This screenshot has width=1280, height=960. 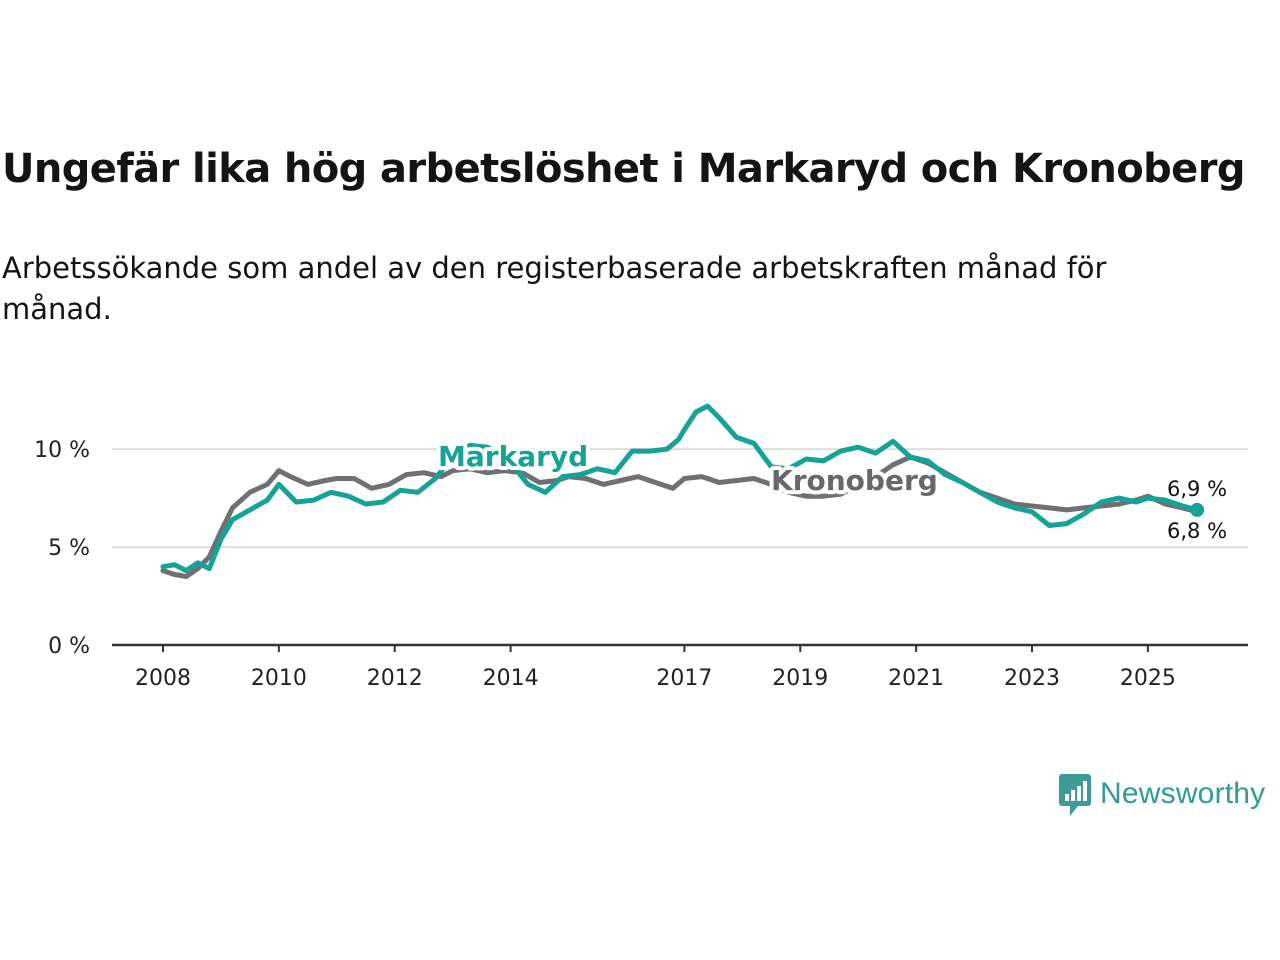 What do you see at coordinates (1032, 678) in the screenshot?
I see `x-tick-label: 2023` at bounding box center [1032, 678].